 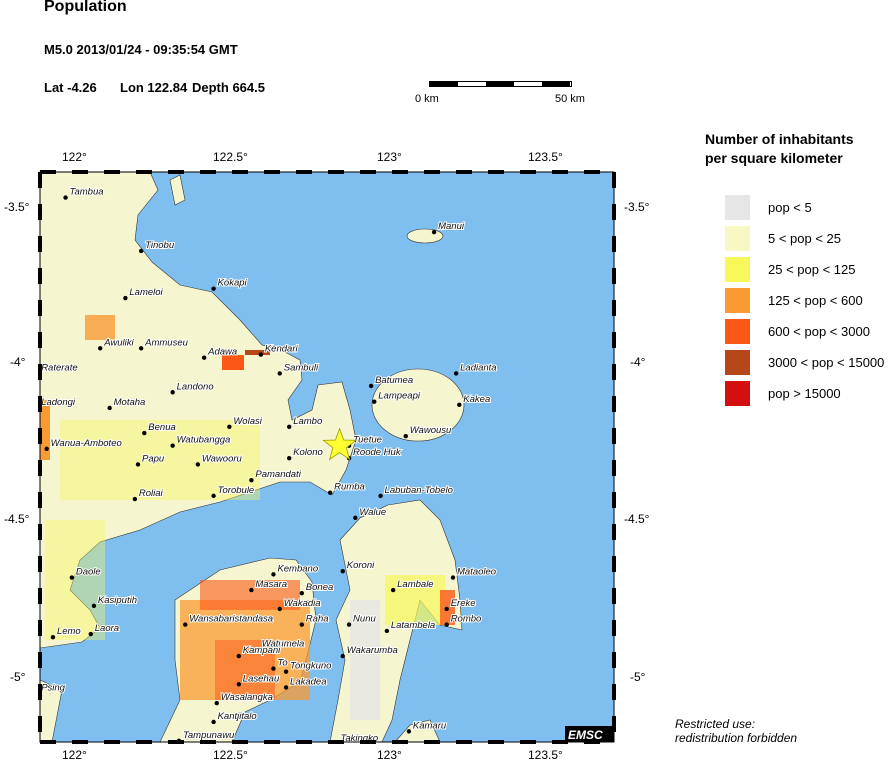 I want to click on city-label: Kamaru, so click(x=430, y=725).